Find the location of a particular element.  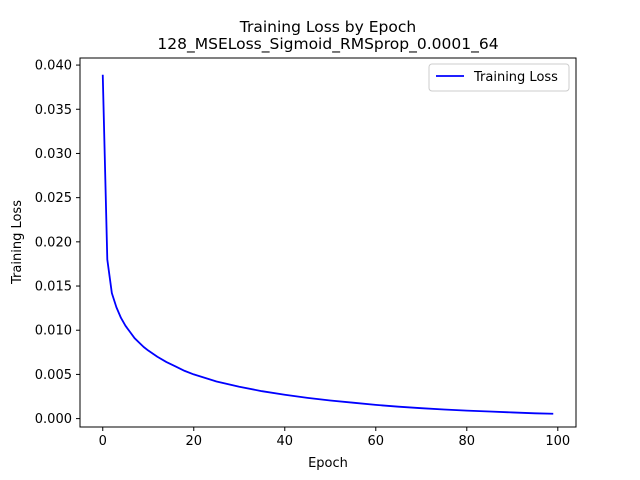

y-tick-label: 0.005 is located at coordinates (53, 375).